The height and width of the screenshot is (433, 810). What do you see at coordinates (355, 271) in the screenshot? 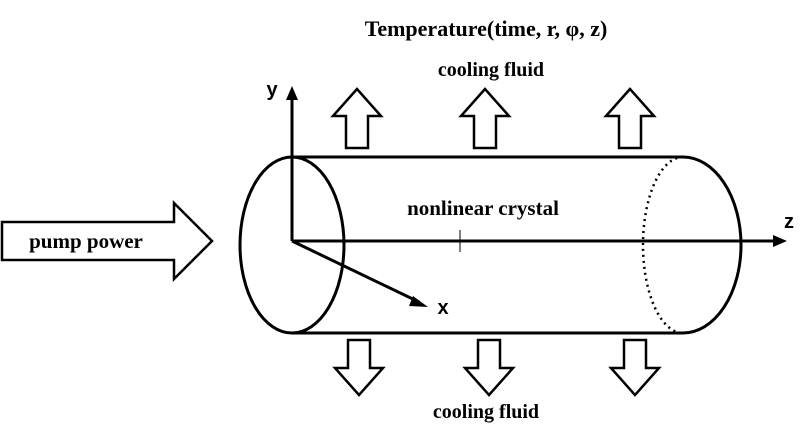
I see `x-axis-line` at bounding box center [355, 271].